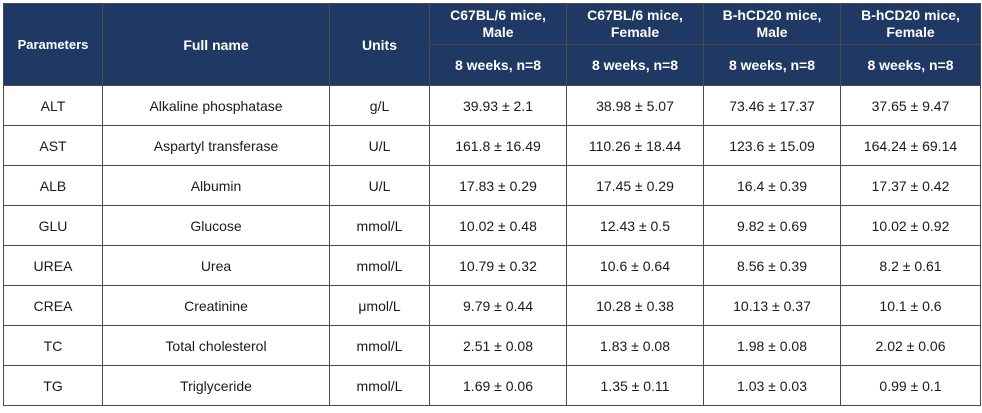  I want to click on cell-value: 37.65 ± 9.47, so click(910, 105).